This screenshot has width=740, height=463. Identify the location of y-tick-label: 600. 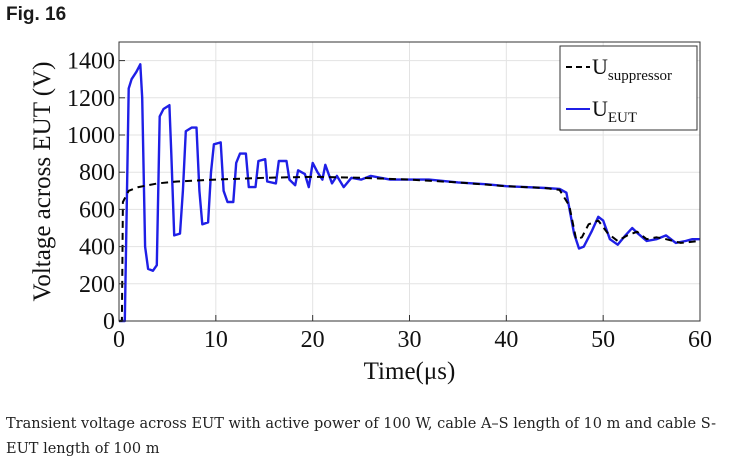
(97, 210).